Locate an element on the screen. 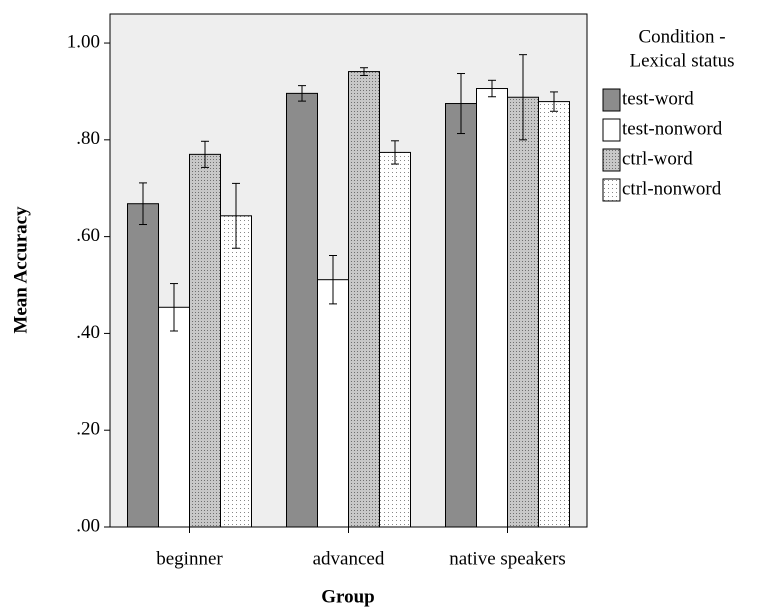 This screenshot has height=609, width=768. x-axis-label: Group is located at coordinates (348, 596).